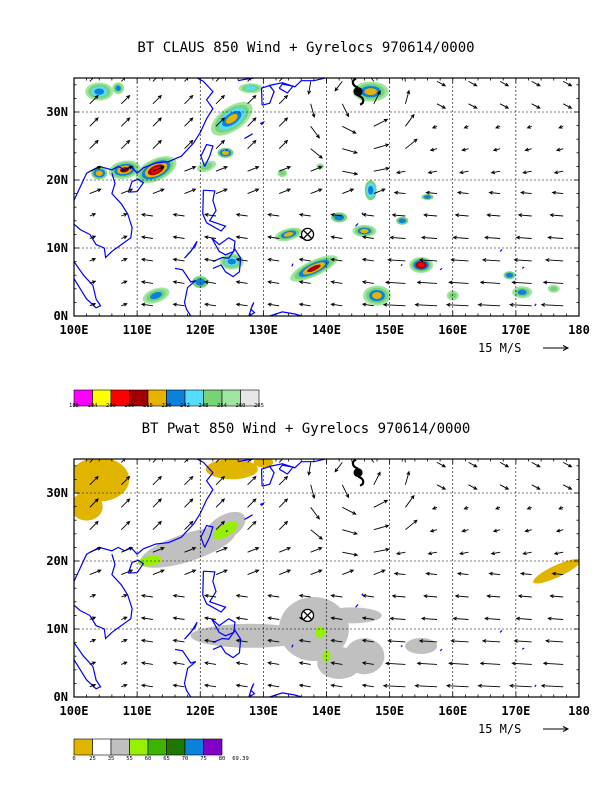 The width and height of the screenshot is (612, 792). What do you see at coordinates (452, 330) in the screenshot?
I see `x-tick-label: 160E` at bounding box center [452, 330].